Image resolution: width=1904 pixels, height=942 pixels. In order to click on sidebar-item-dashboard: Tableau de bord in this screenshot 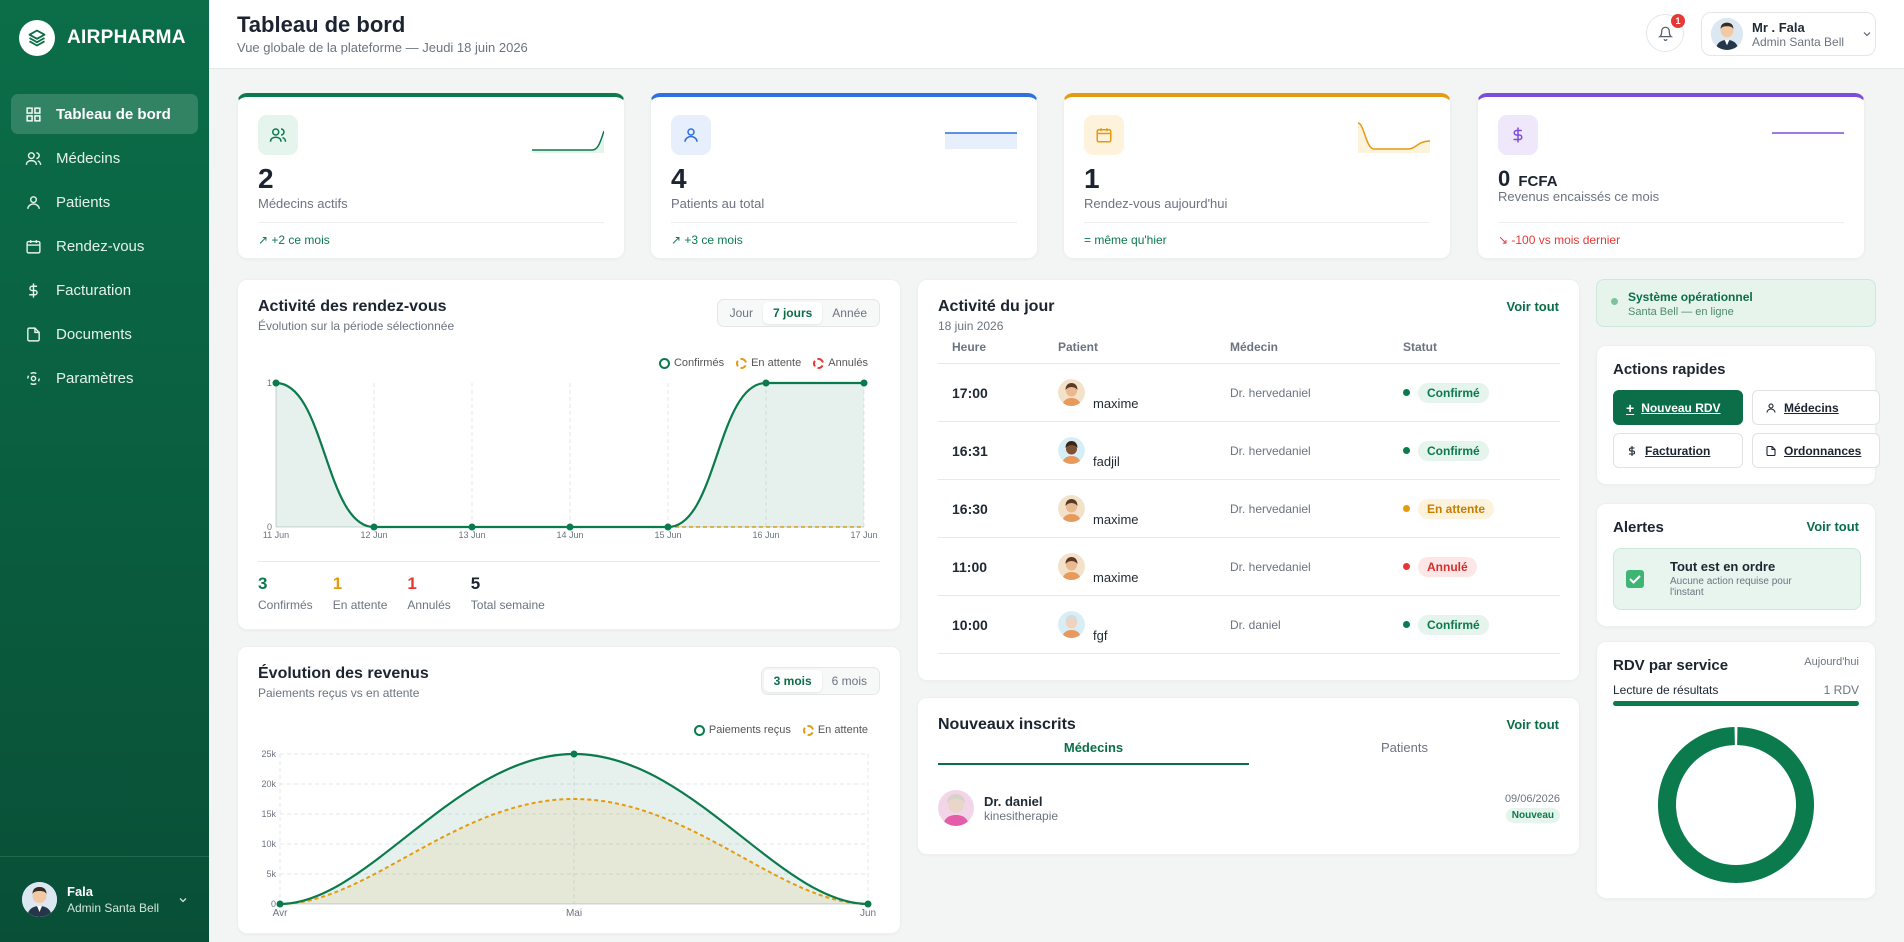, I will do `click(104, 114)`.